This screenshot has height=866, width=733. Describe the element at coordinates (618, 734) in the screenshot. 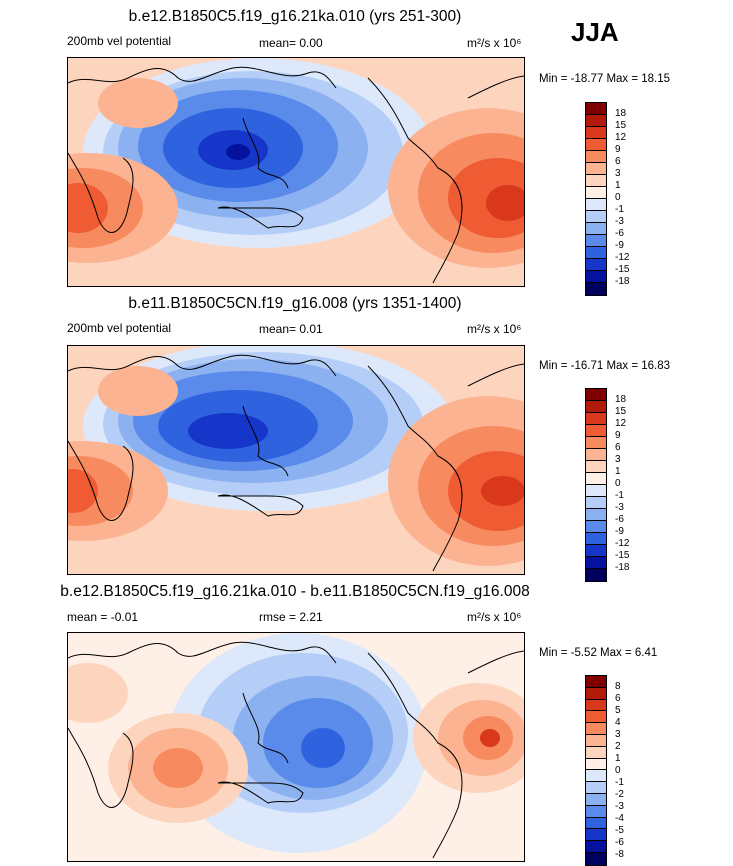

I see `colorbar-label: 3` at that location.